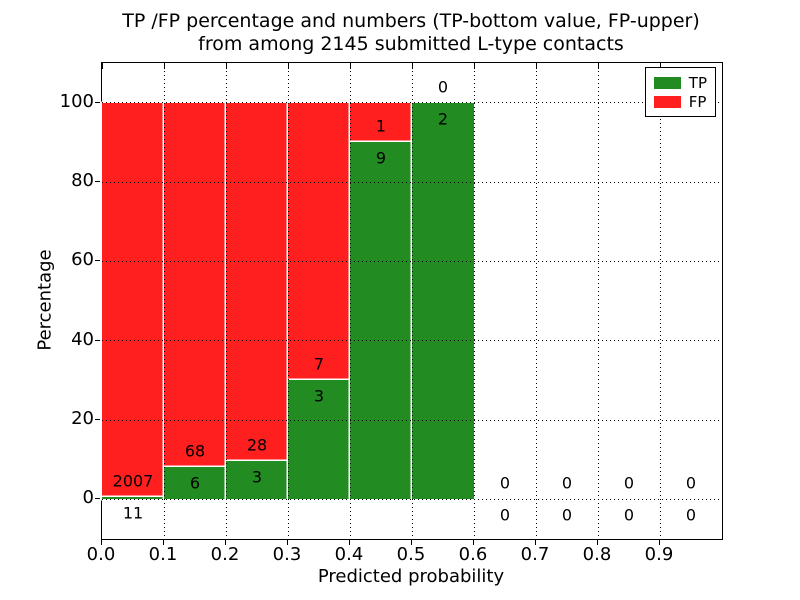  What do you see at coordinates (163, 554) in the screenshot?
I see `x-tick-label-0.1: 0.1` at bounding box center [163, 554].